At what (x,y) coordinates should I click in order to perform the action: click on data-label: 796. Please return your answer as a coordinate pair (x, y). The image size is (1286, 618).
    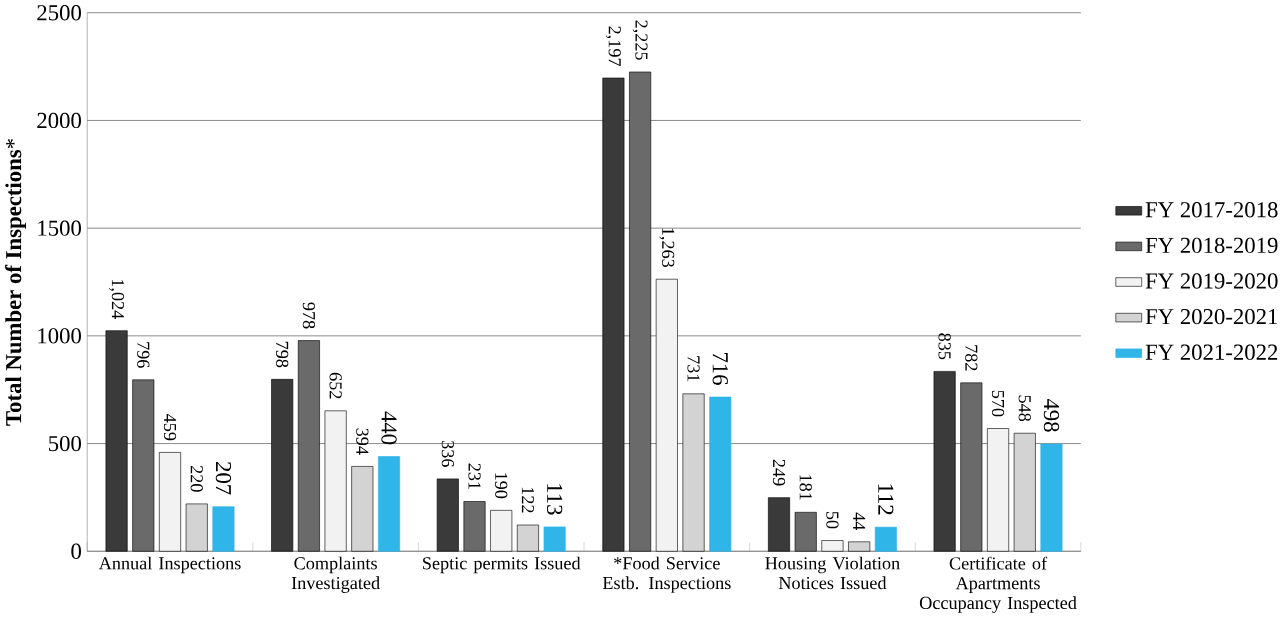
    Looking at the image, I should click on (143, 355).